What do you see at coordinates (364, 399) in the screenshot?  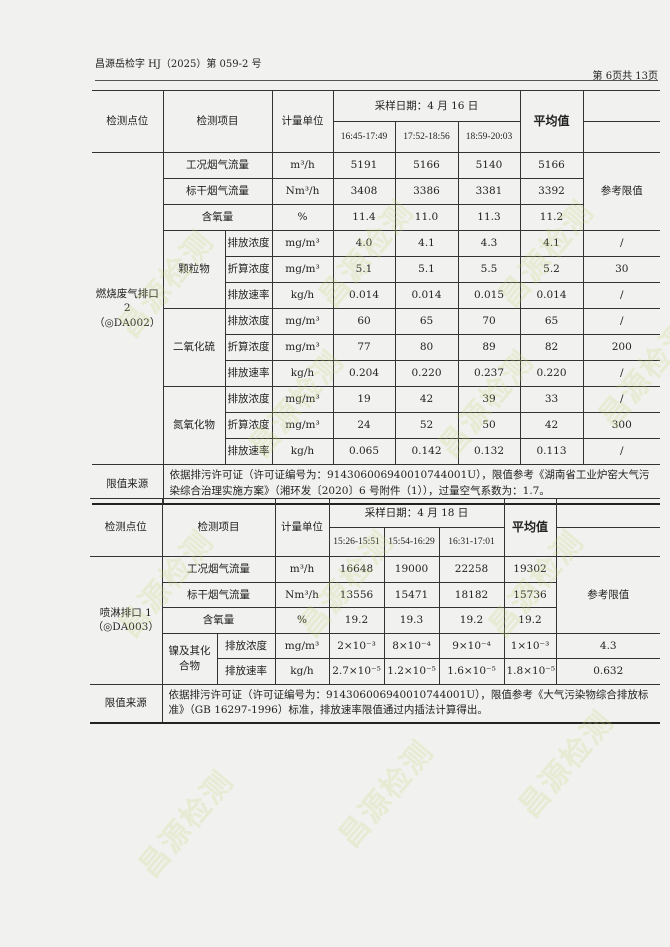 I see `value-1: 19` at bounding box center [364, 399].